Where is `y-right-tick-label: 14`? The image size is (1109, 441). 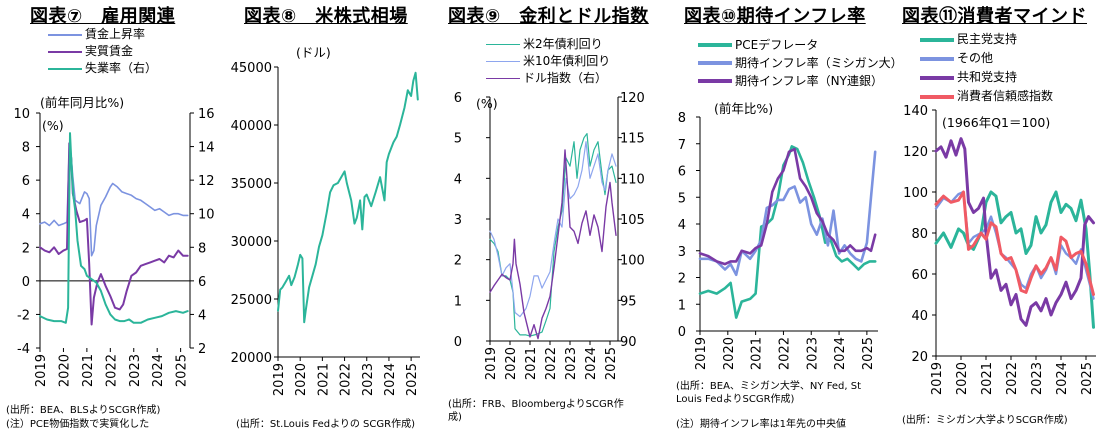 y-right-tick-label: 14 is located at coordinates (206, 148).